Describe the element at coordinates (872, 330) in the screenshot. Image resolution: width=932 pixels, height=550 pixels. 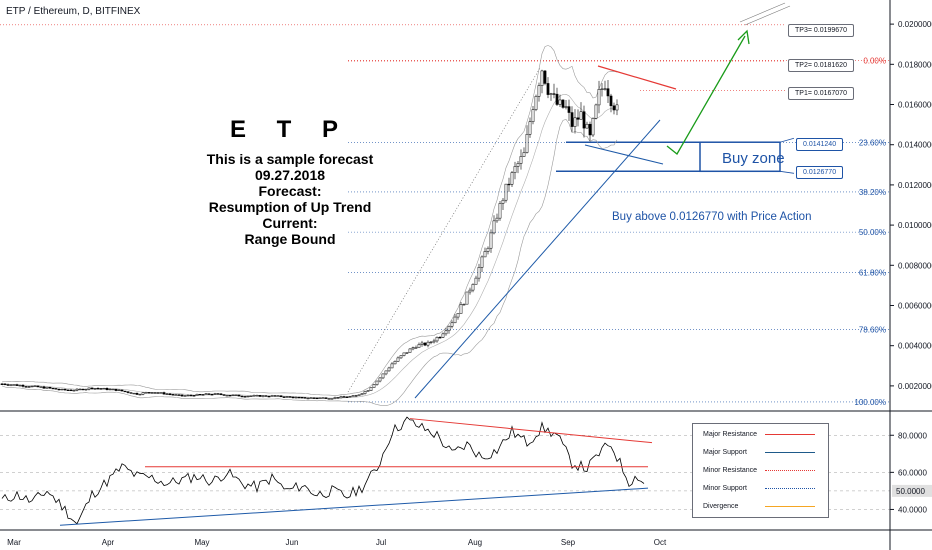
I see `fib-label: 78.60%` at that location.